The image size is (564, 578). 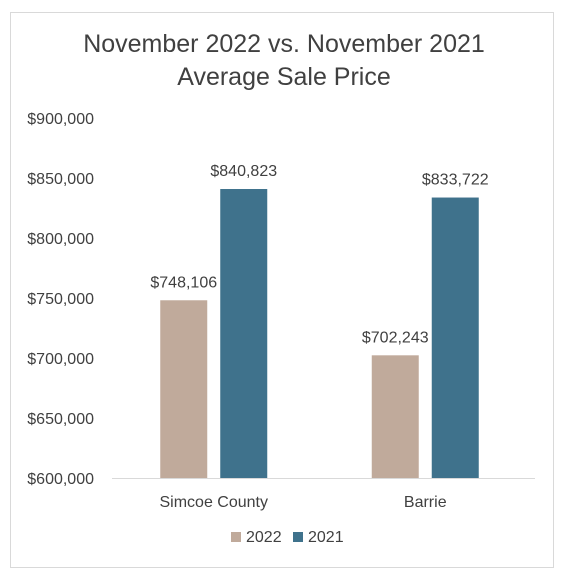 What do you see at coordinates (284, 77) in the screenshot?
I see `chart-title-line-2: Average Sale Price` at bounding box center [284, 77].